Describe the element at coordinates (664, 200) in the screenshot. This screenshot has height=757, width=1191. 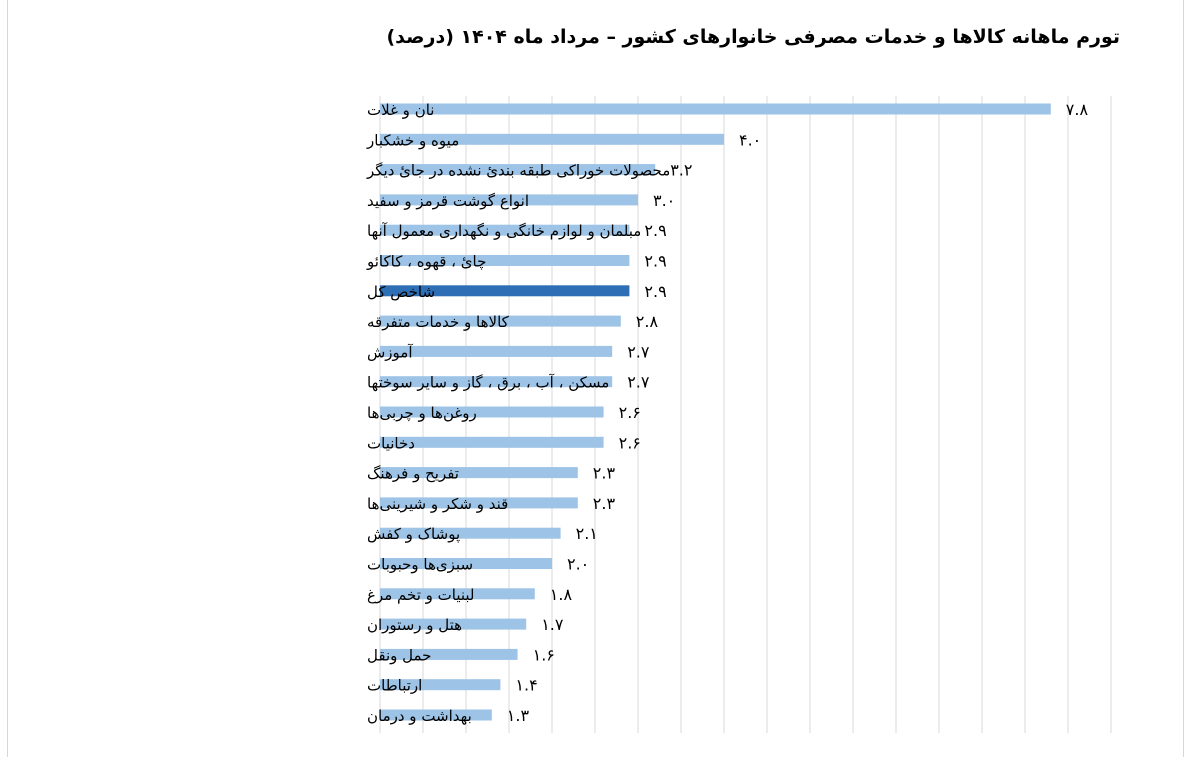
I see `value-label: ۳.۰` at that location.